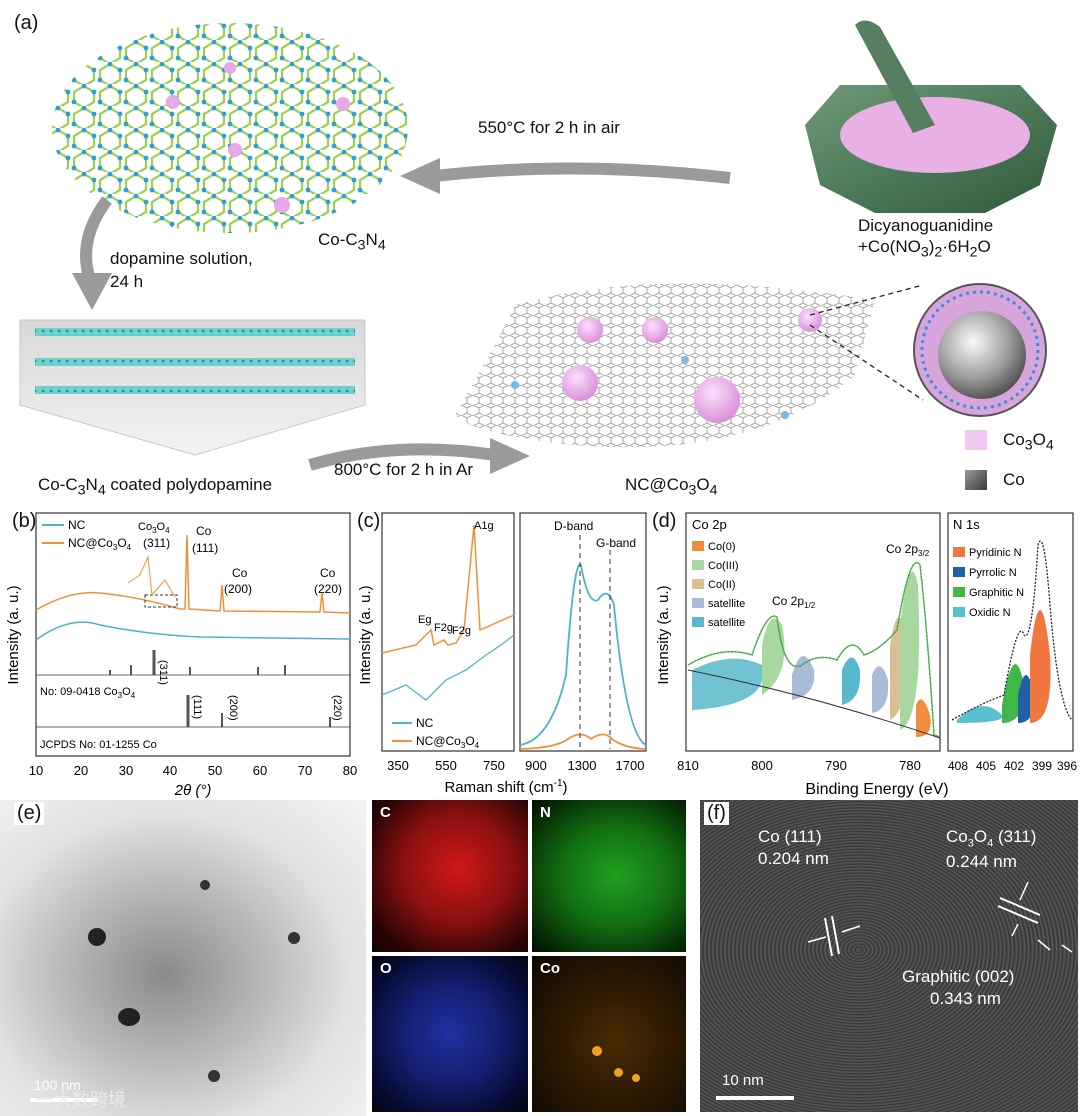 Image resolution: width=1080 pixels, height=1116 pixels. What do you see at coordinates (193, 574) in the screenshot?
I see `xrd-curve-nc-co3o4` at bounding box center [193, 574].